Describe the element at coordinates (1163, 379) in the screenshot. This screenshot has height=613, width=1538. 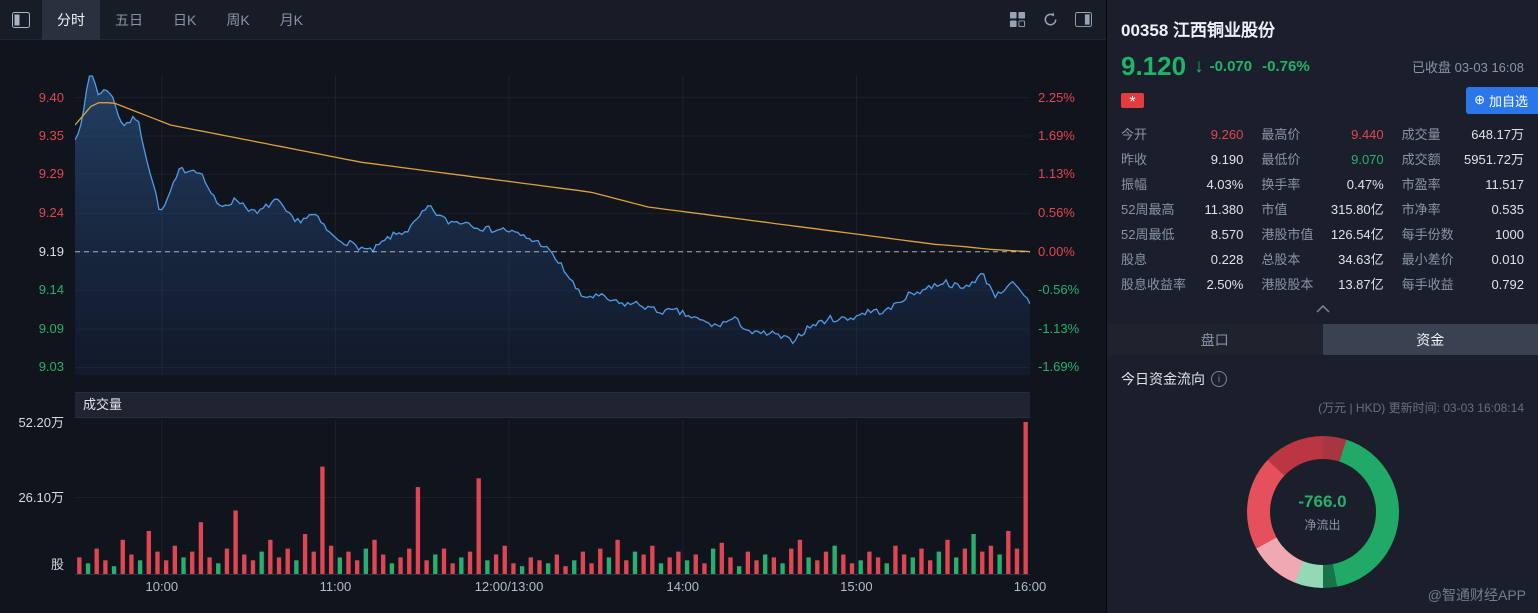
I see `capital-flow-title: 今日资金流向` at that location.